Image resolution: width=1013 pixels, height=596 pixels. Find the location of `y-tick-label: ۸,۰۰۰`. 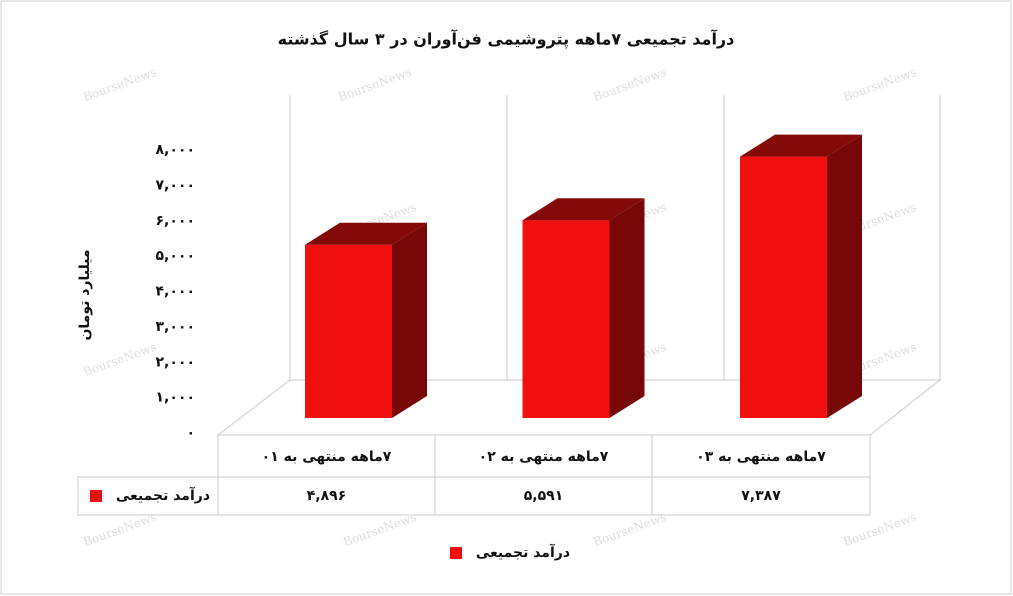

y-tick-label: ۸,۰۰۰ is located at coordinates (176, 150).